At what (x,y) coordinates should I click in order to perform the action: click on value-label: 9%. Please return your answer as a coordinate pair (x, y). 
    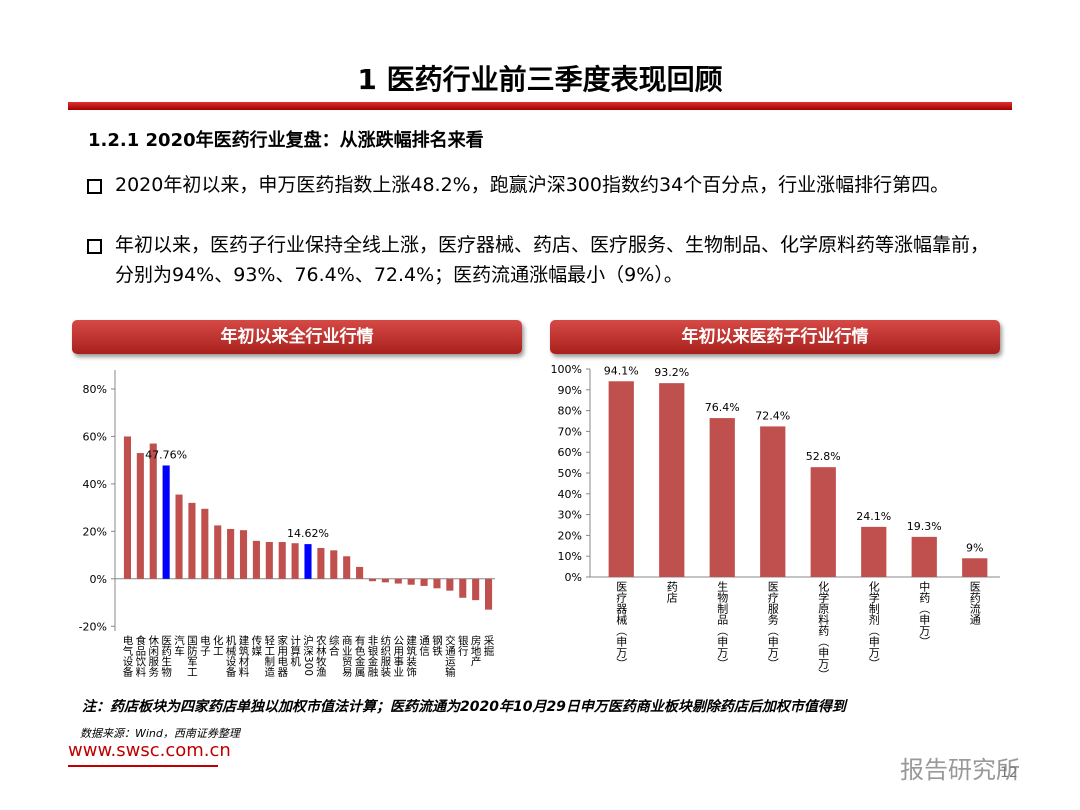
    Looking at the image, I should click on (974, 547).